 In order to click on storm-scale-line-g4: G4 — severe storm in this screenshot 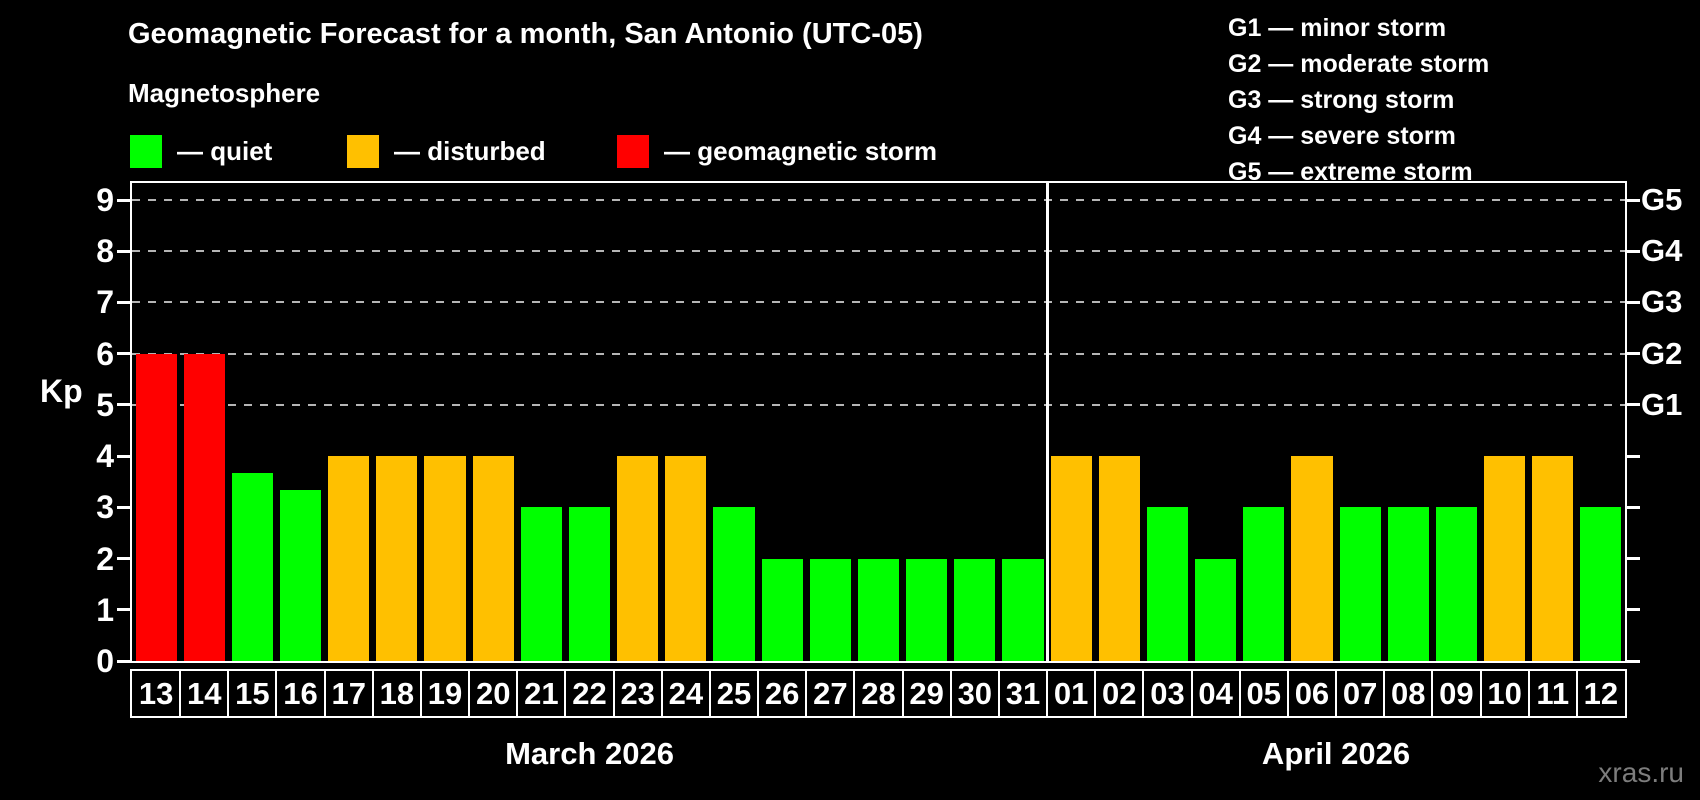, I will do `click(1342, 136)`.